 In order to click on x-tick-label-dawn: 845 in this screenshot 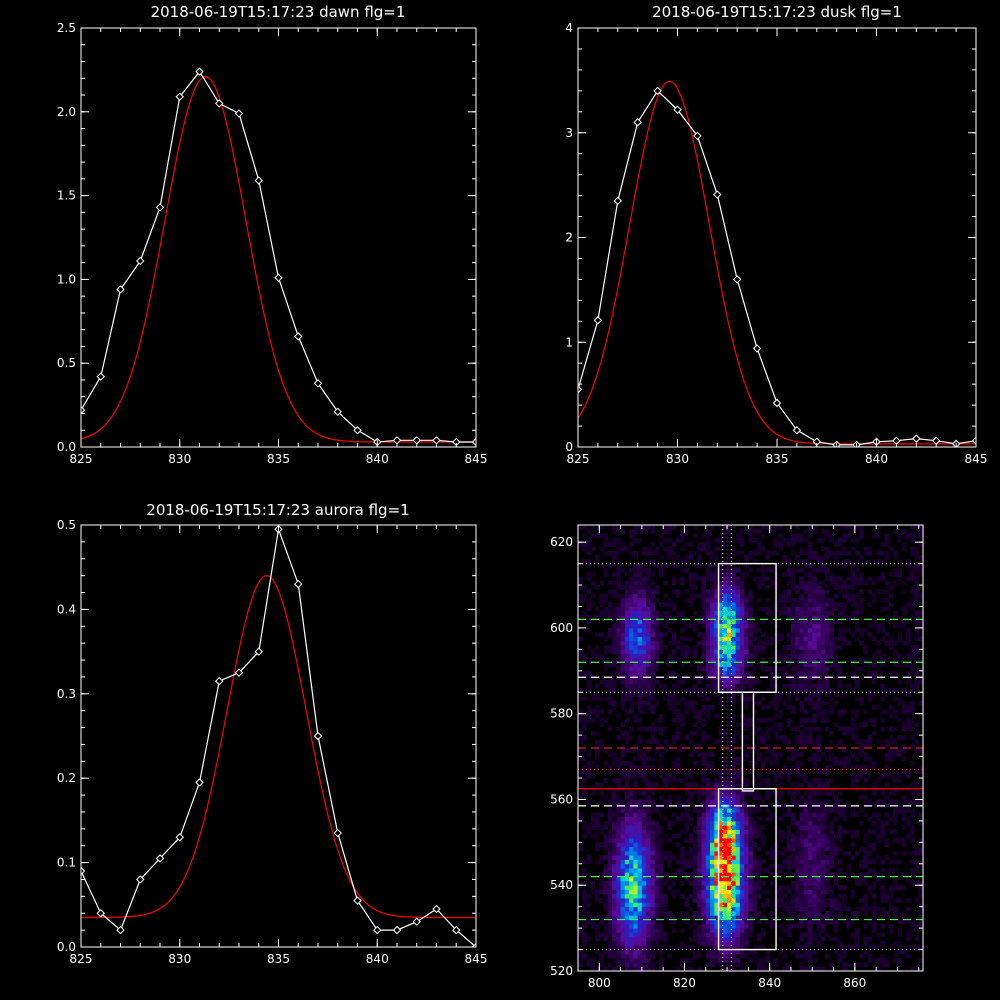, I will do `click(476, 459)`.